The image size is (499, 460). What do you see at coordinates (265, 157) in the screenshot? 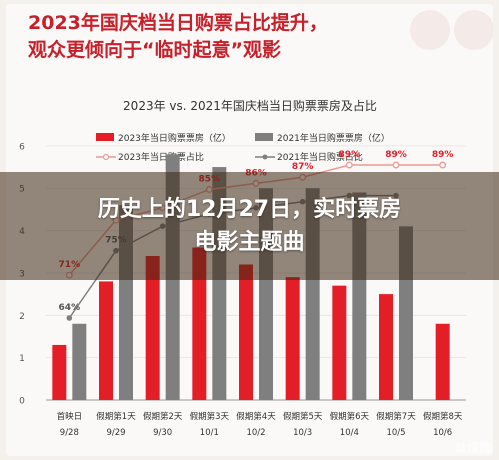
I see `legend-marker-line-2021` at bounding box center [265, 157].